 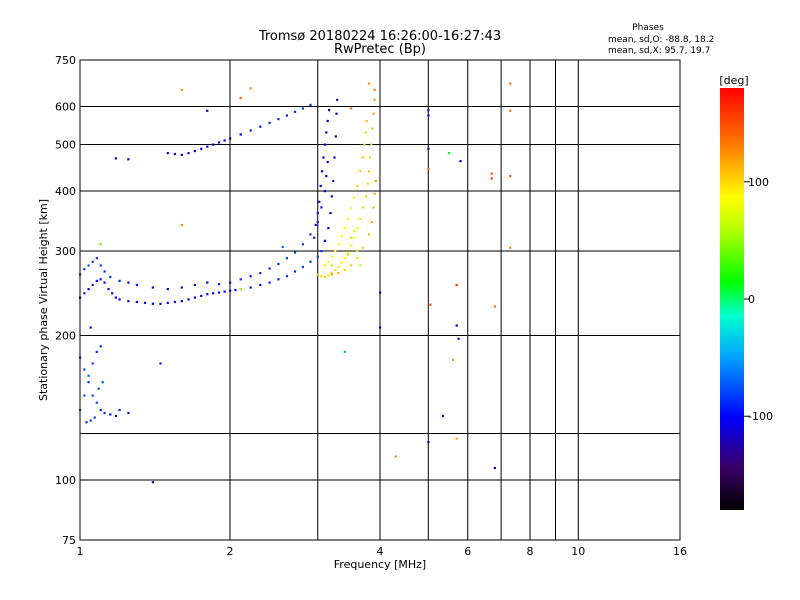 What do you see at coordinates (65, 60) in the screenshot?
I see `y-tick-label: 750` at bounding box center [65, 60].